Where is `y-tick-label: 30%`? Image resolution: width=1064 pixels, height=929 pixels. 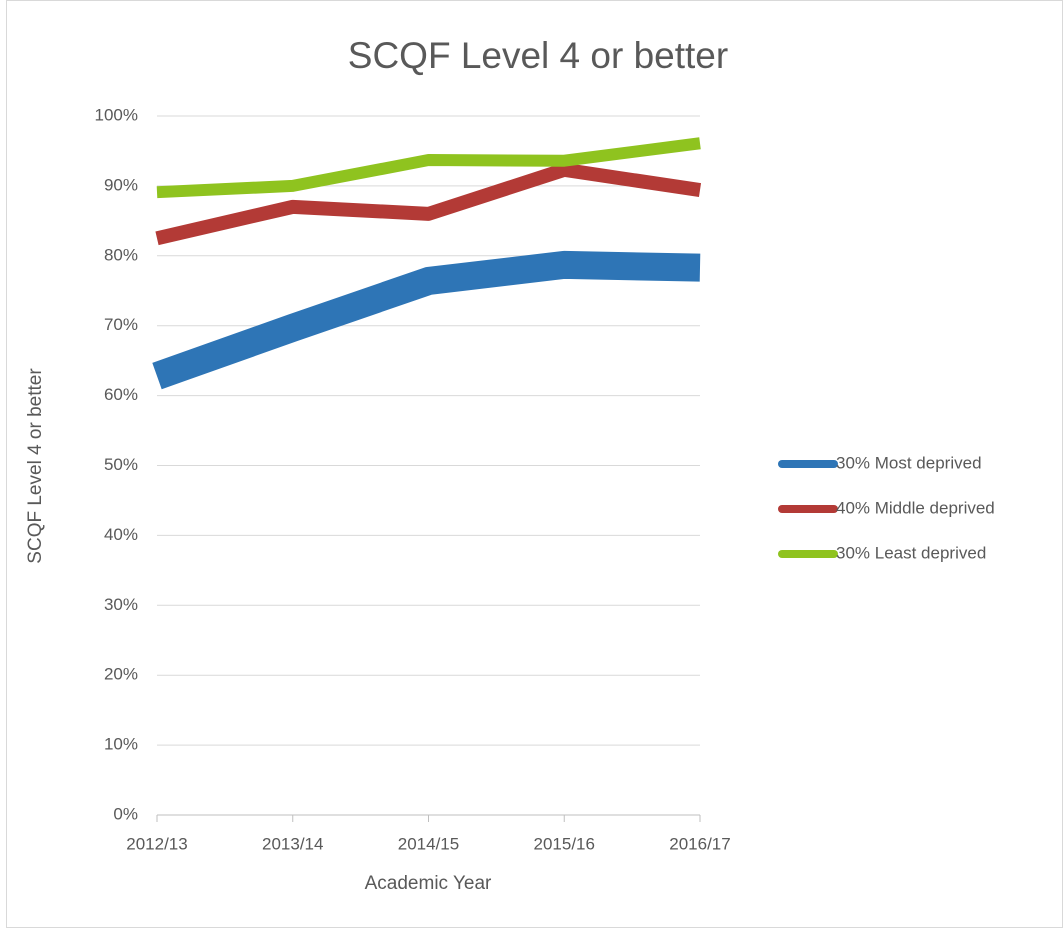 y-tick-label: 30% is located at coordinates (121, 604).